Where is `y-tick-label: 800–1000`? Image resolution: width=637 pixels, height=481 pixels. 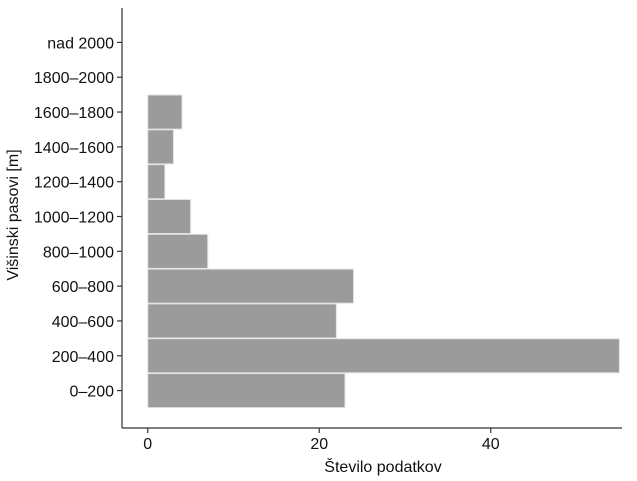 y-tick-label: 800–1000 is located at coordinates (78, 252).